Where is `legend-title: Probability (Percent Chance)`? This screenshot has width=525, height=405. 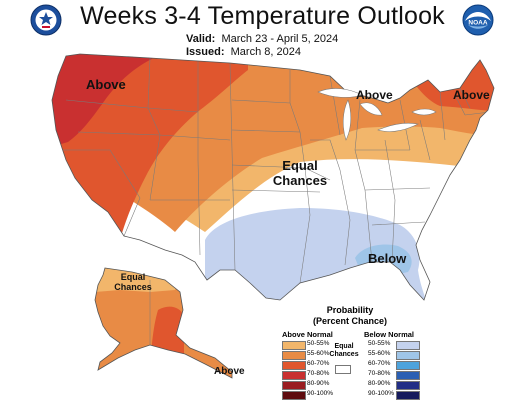
legend-title: Probability (Percent Chance) is located at coordinates (350, 316).